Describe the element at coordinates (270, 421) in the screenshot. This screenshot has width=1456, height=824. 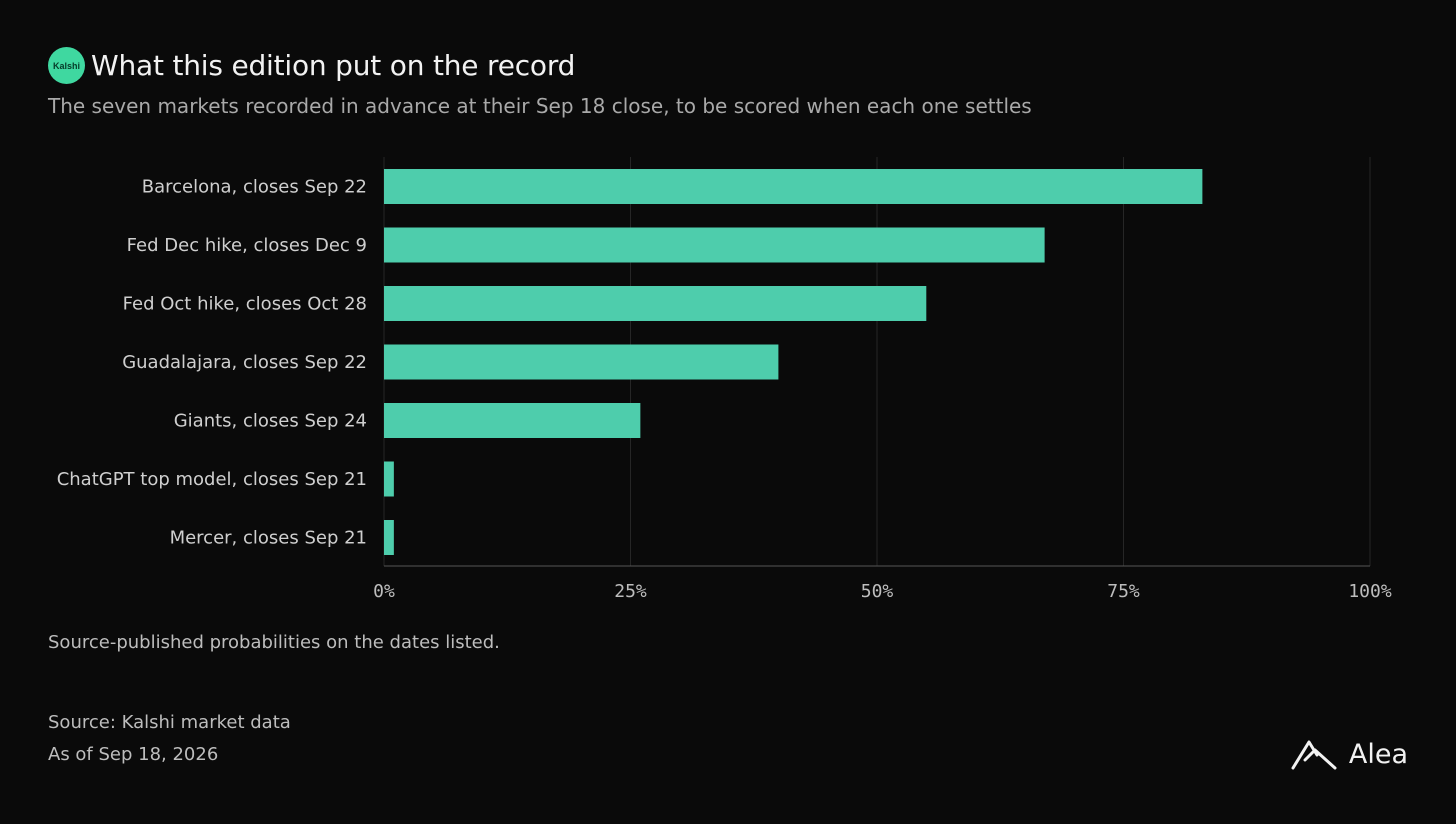
I see `category-label-4: Giants, closes Sep 24` at that location.